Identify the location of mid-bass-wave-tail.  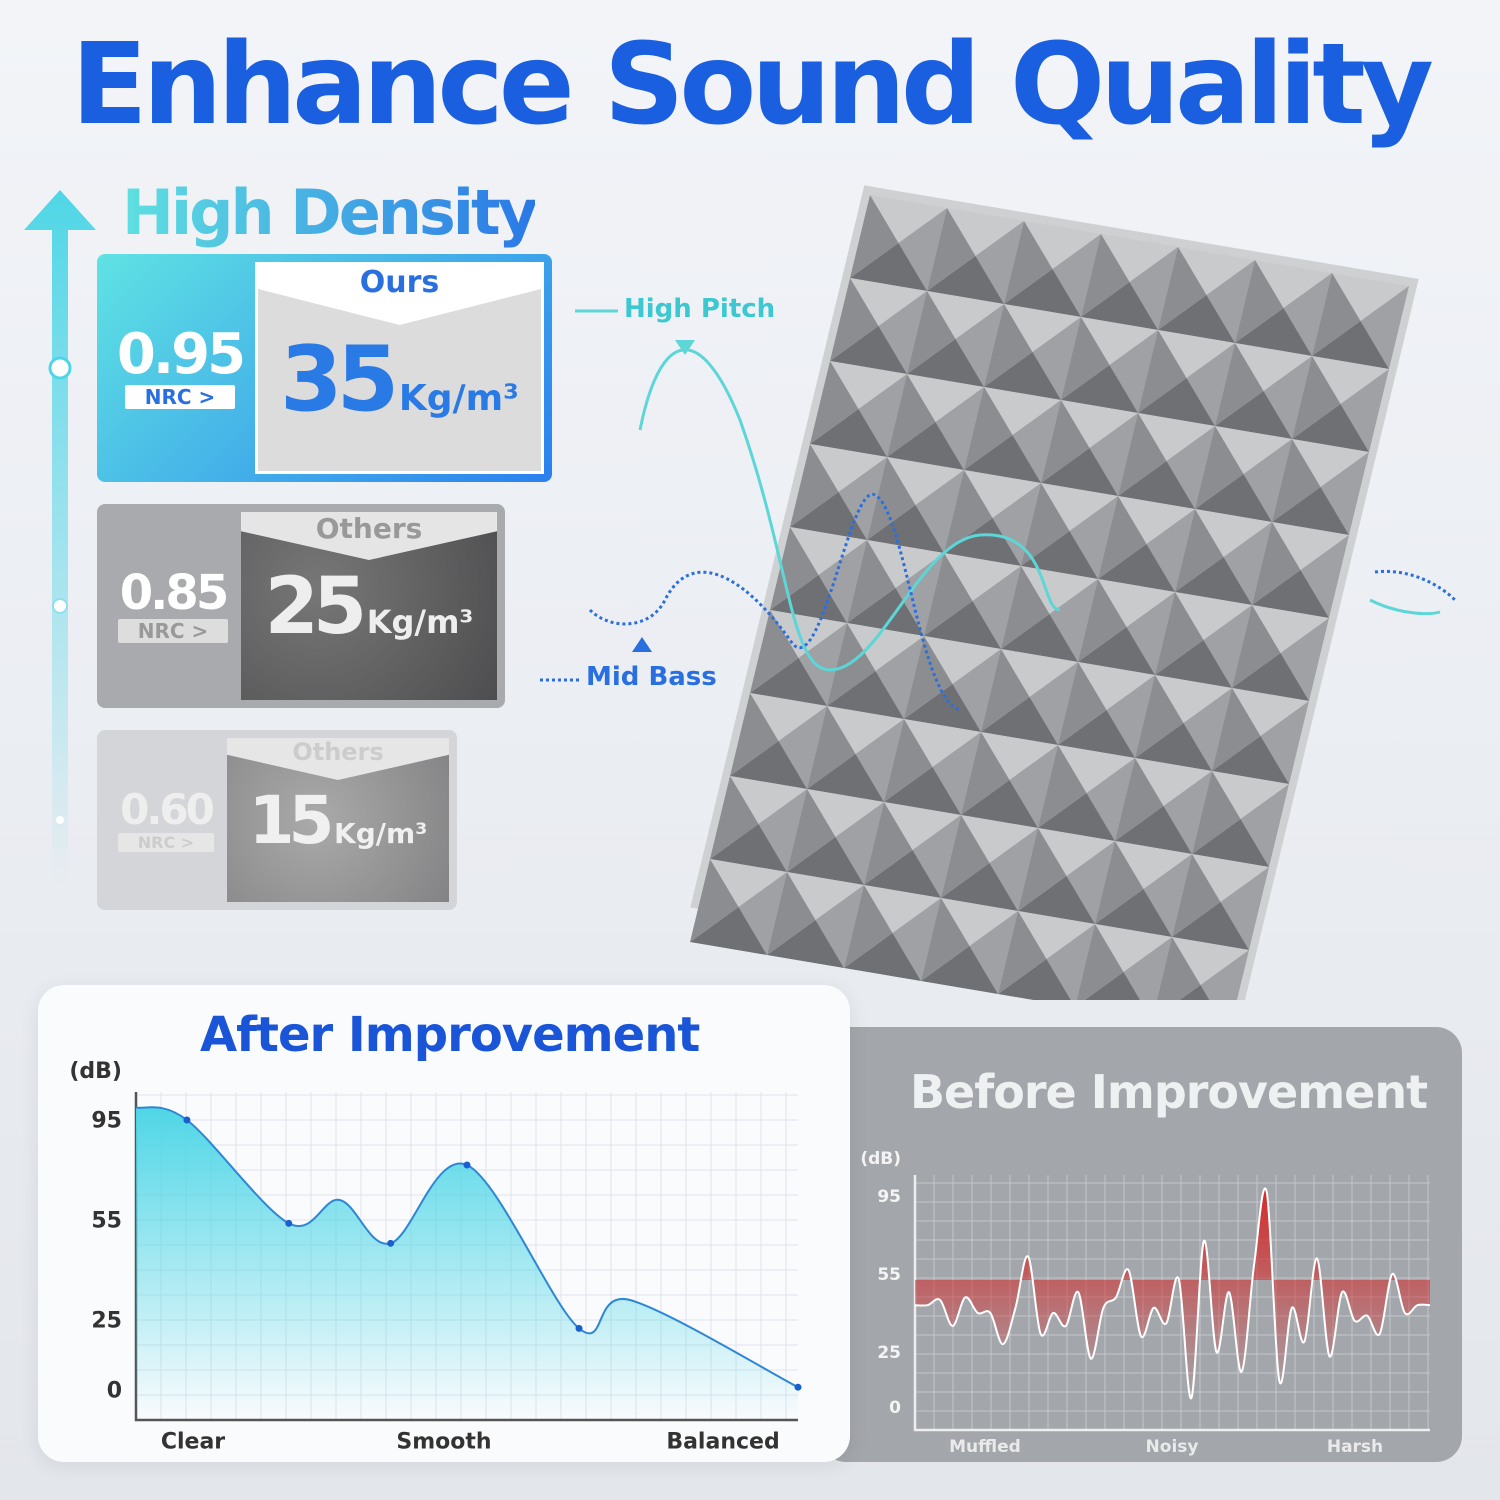
(1415, 585).